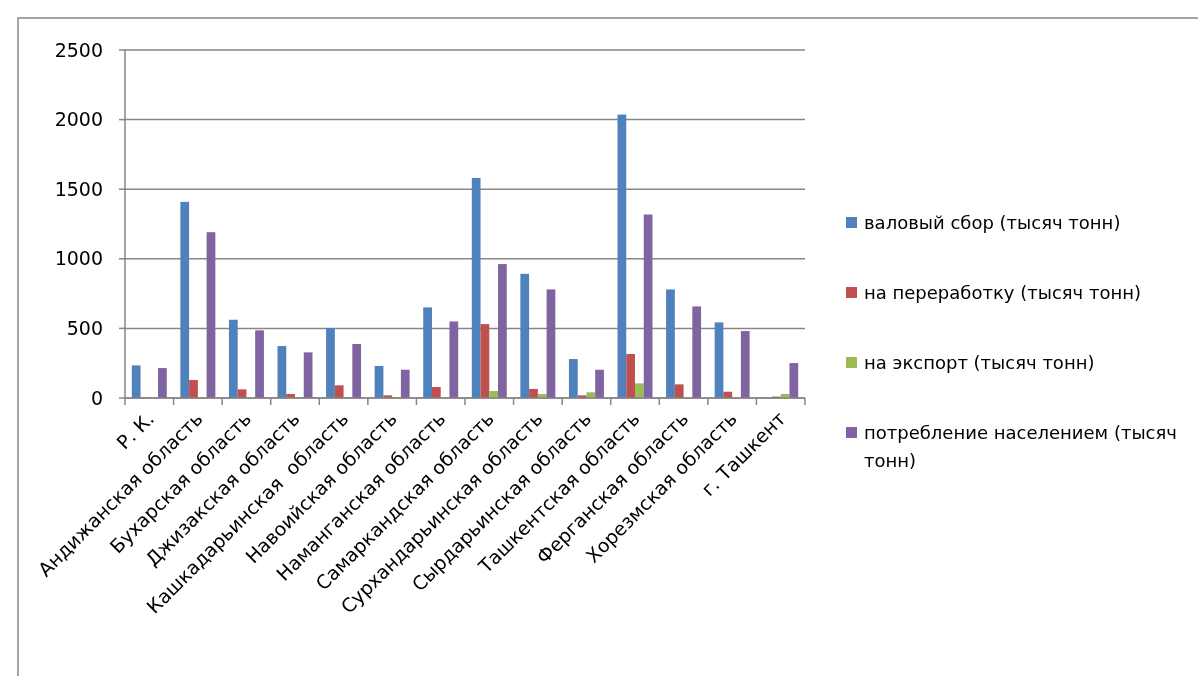 The image size is (1198, 676). Describe the element at coordinates (1020, 447) in the screenshot. I see `legend-label: потребление населением (тысяч тонн)` at that location.